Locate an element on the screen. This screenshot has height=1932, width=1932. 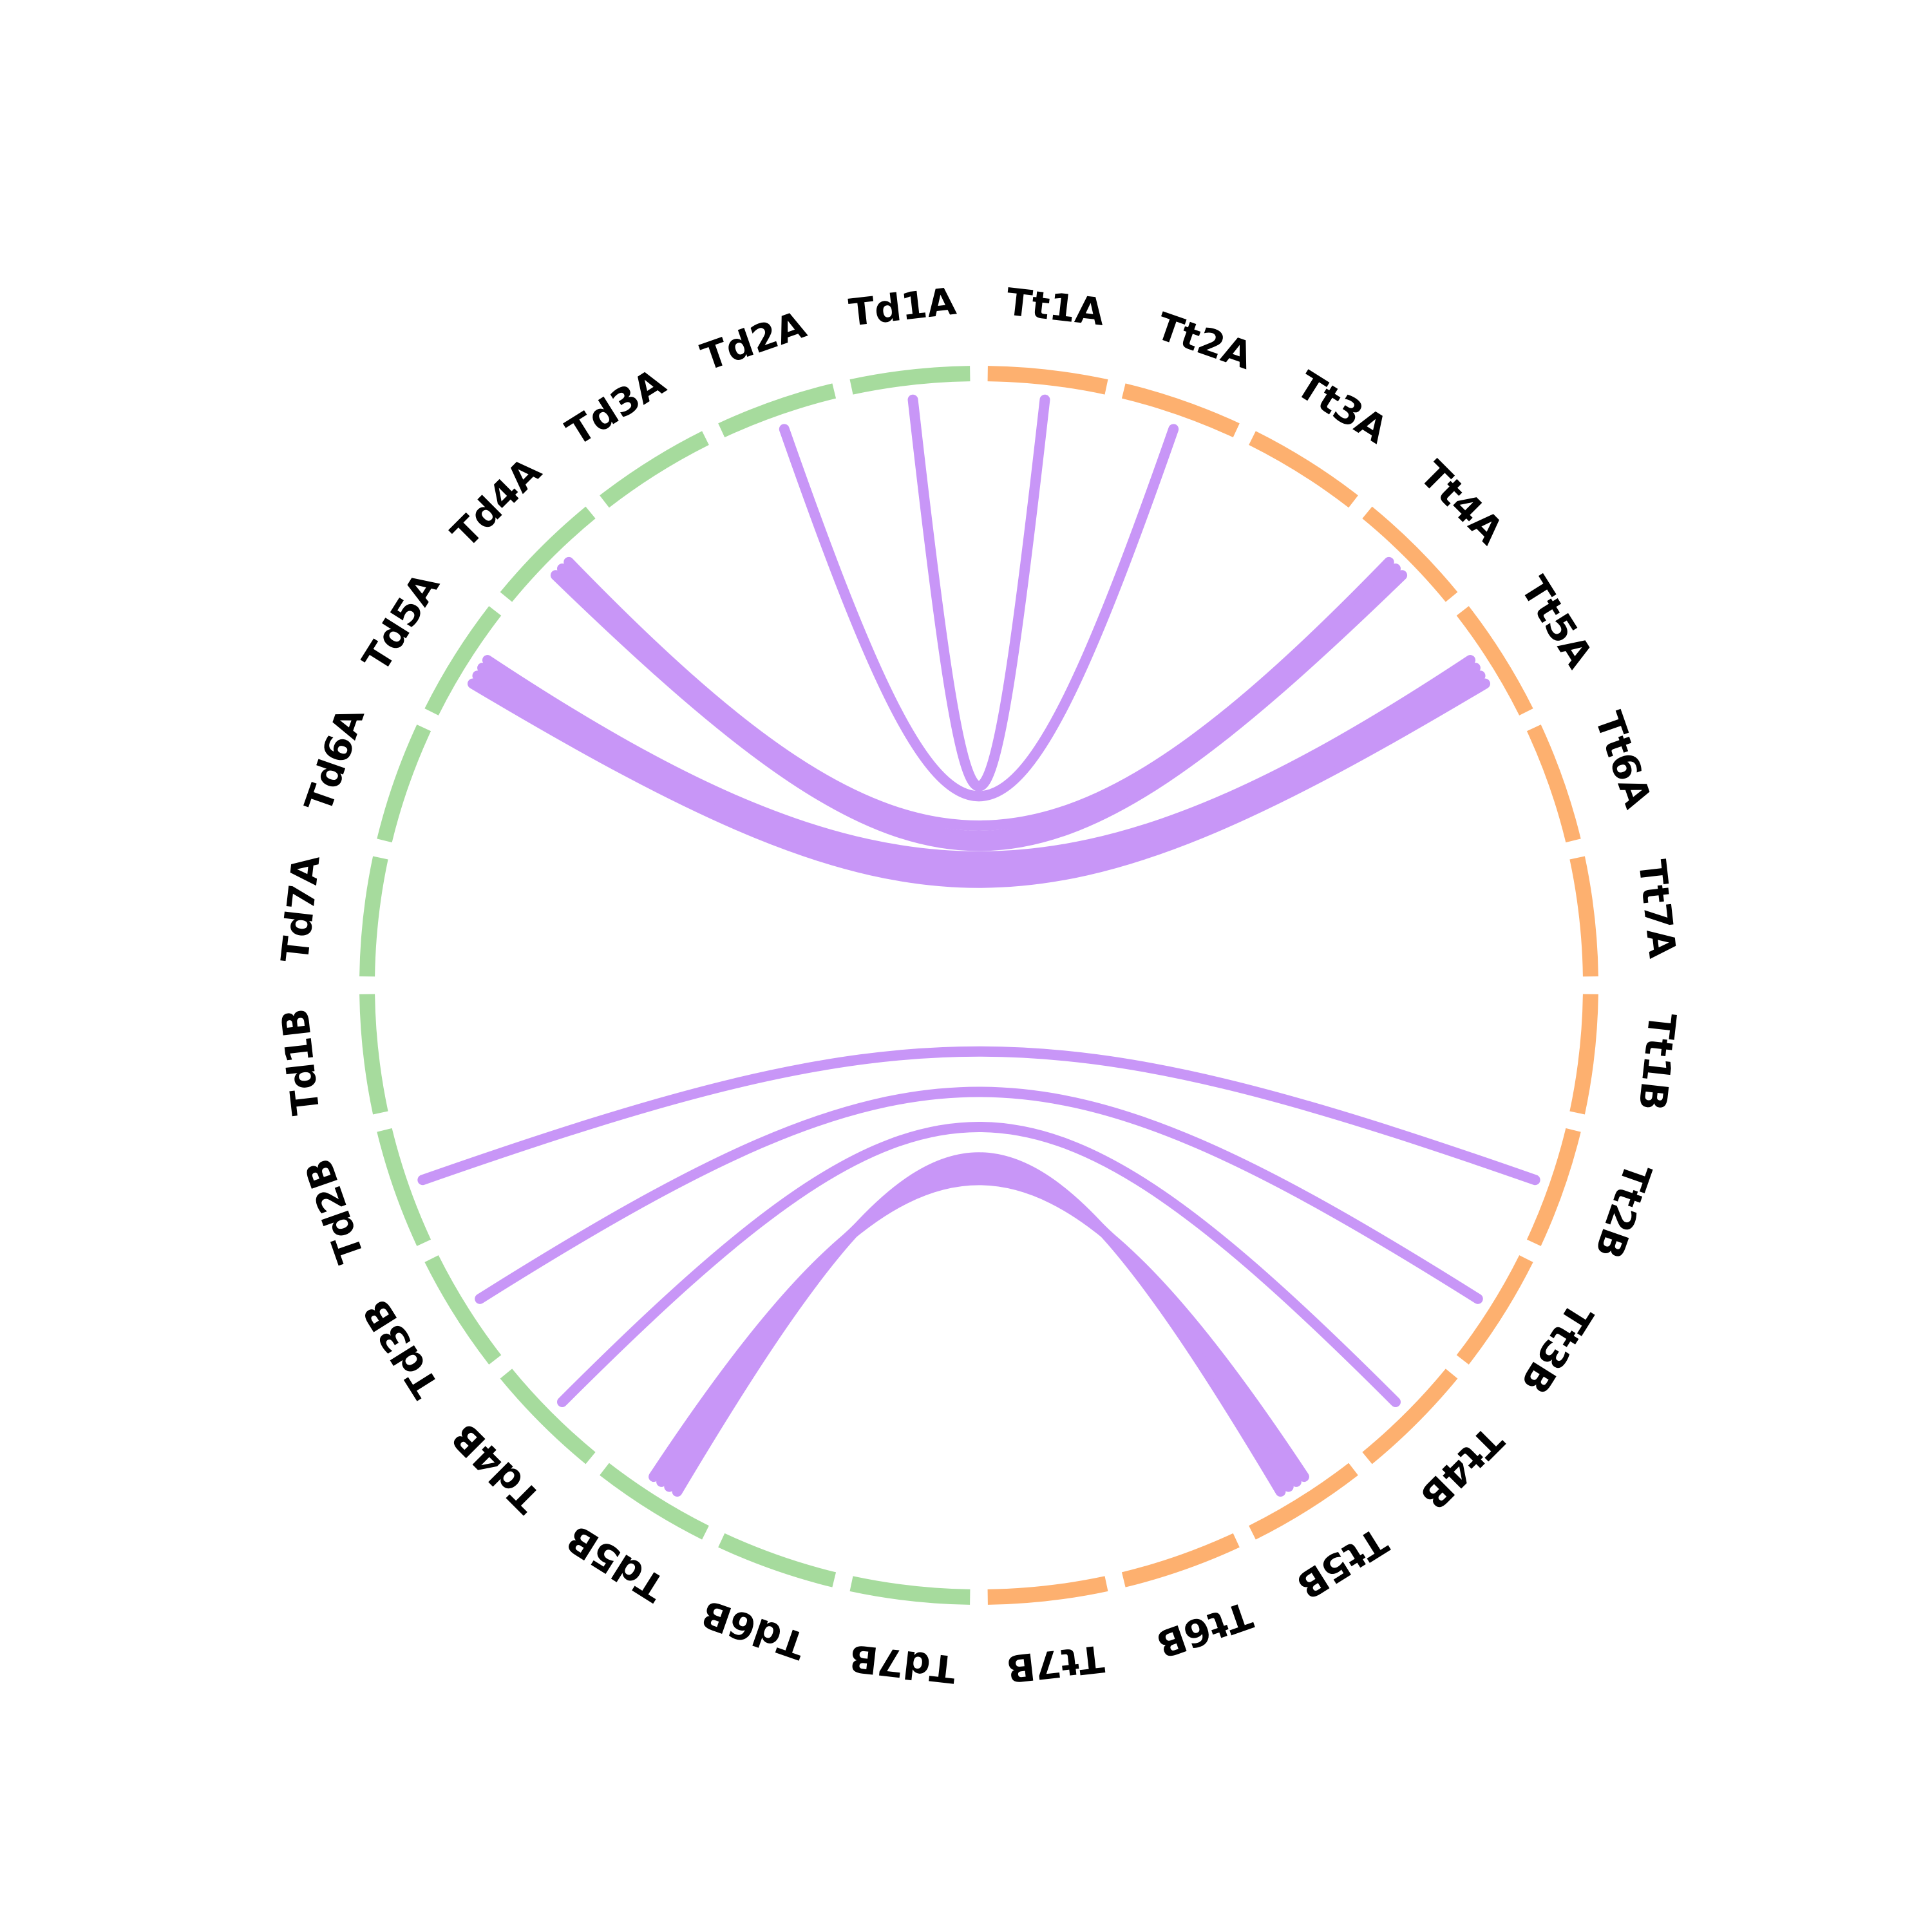
chromosome-label-td3a: Td3A is located at coordinates (616, 407).